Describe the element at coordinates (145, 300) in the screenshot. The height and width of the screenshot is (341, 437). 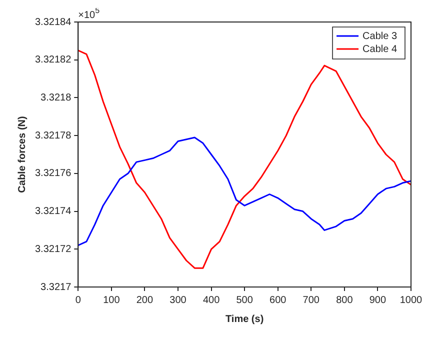
I see `x-tick-label: 200` at that location.